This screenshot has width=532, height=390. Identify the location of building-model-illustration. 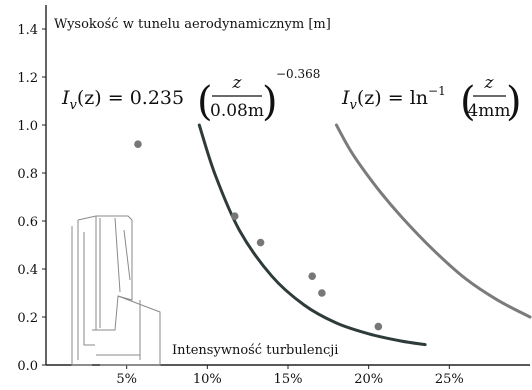
(116, 290).